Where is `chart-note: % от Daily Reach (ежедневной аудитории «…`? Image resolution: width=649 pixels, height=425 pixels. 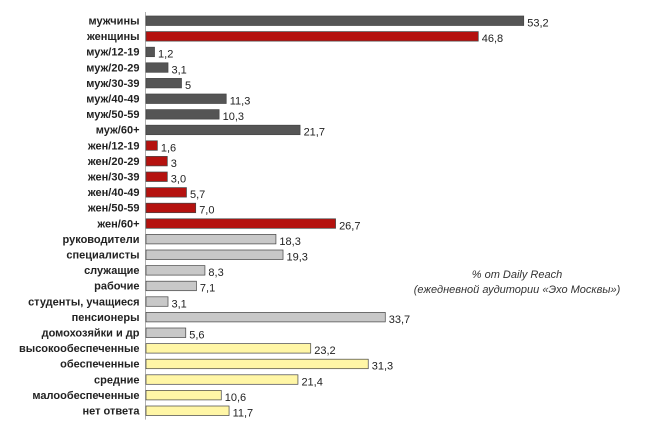
chart-note: % от Daily Reach (ежедневной аудитории «… is located at coordinates (517, 283).